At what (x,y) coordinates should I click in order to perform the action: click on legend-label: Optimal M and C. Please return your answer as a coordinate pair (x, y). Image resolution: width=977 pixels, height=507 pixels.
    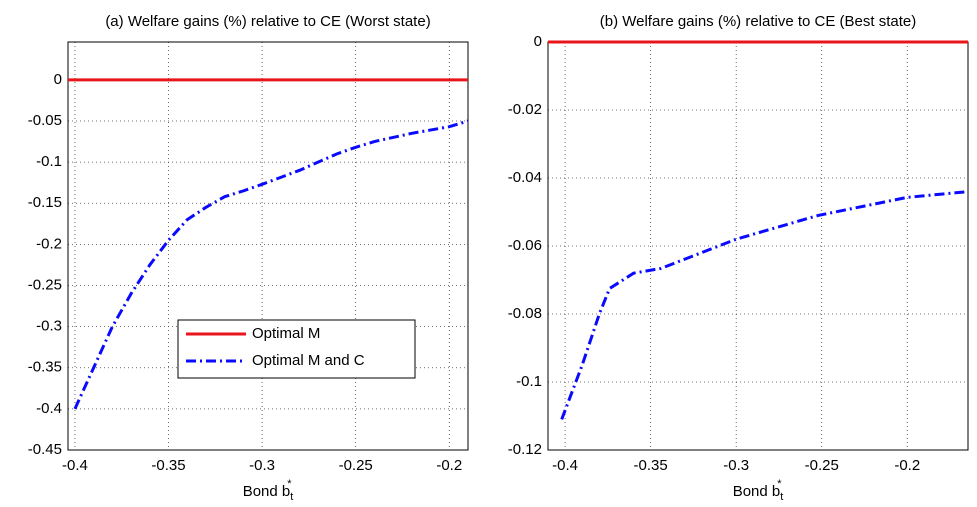
    Looking at the image, I should click on (308, 360).